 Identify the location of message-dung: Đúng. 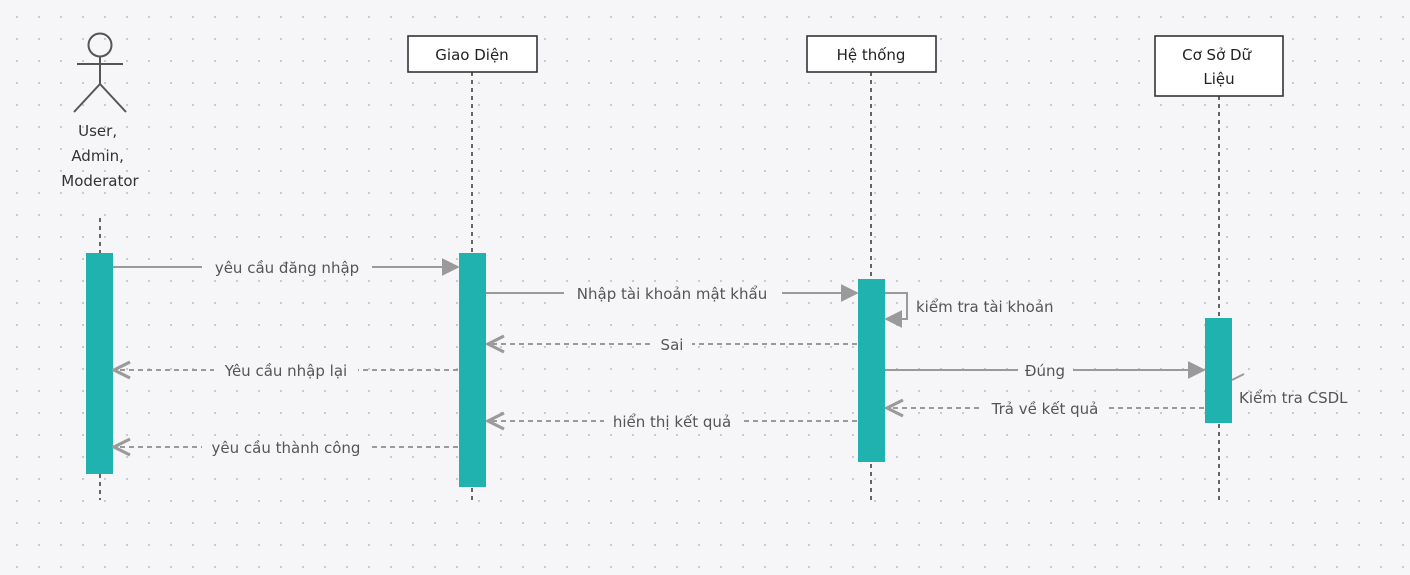
(1045, 370).